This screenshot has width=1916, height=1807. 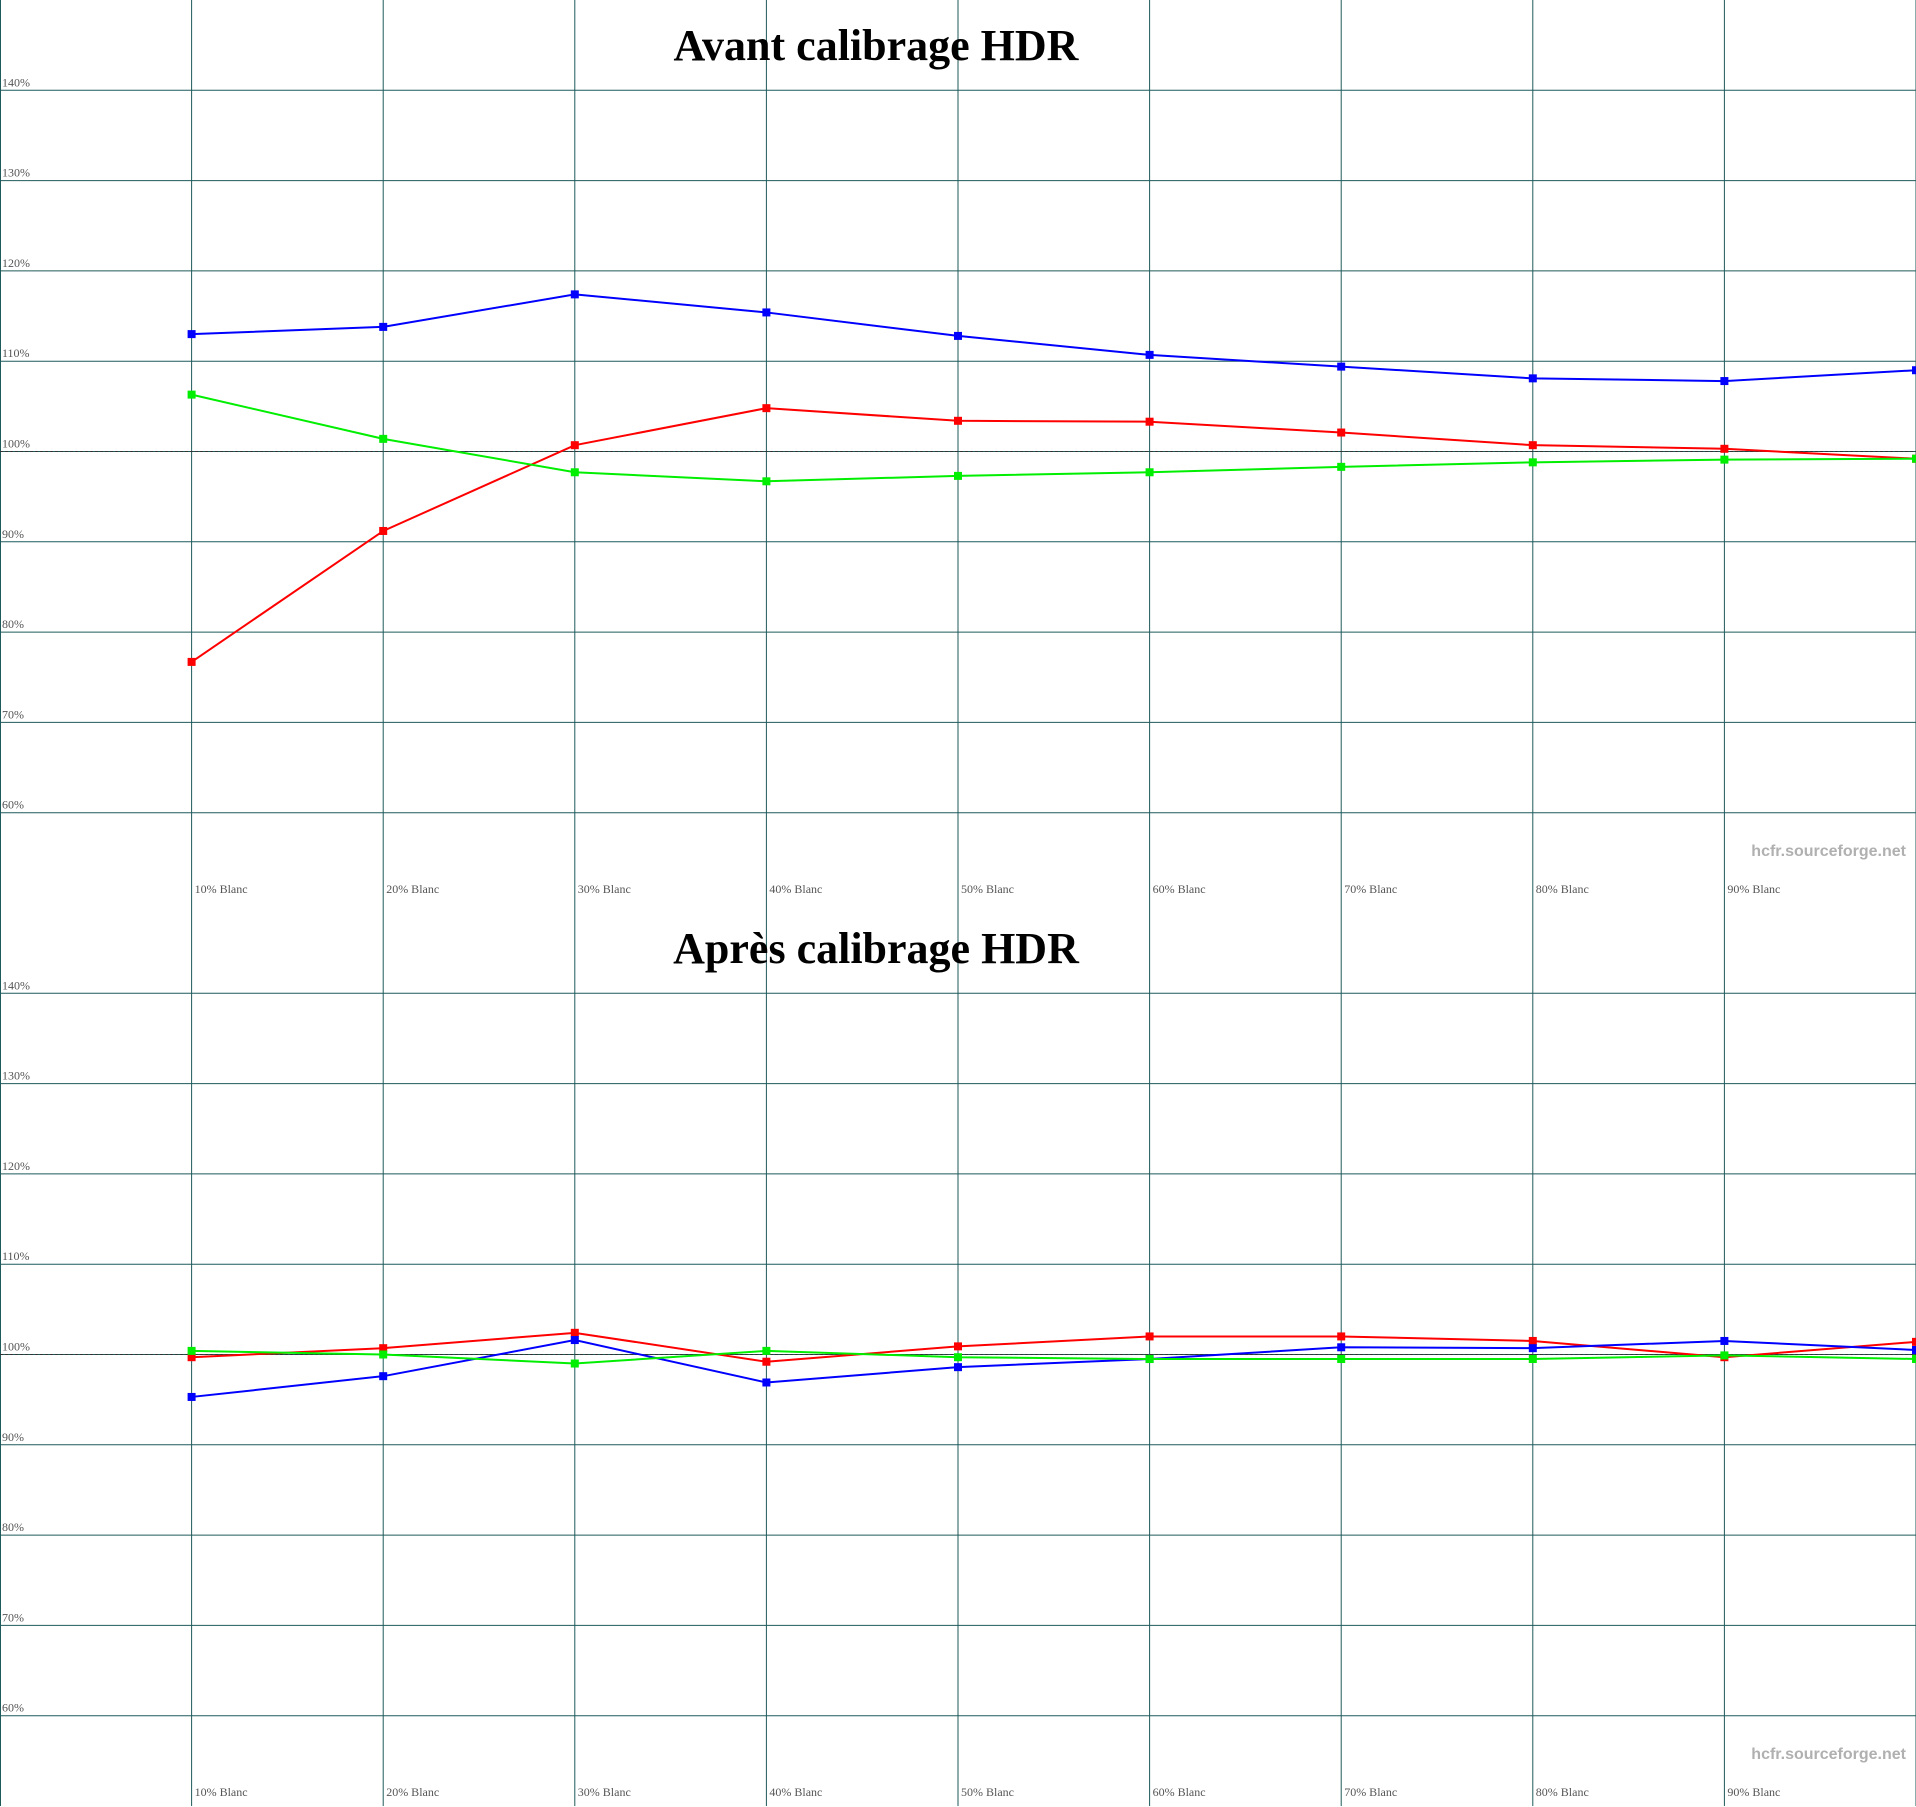 I want to click on x-tick-label: 90% Blanc, so click(x=1753, y=889).